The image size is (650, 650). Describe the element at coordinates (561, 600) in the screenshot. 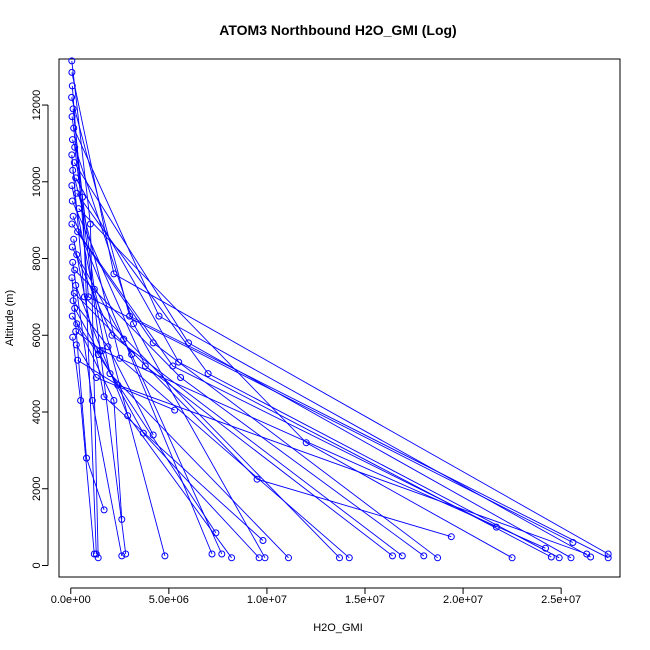

I see `x-tick-label: 2.5e+07` at that location.